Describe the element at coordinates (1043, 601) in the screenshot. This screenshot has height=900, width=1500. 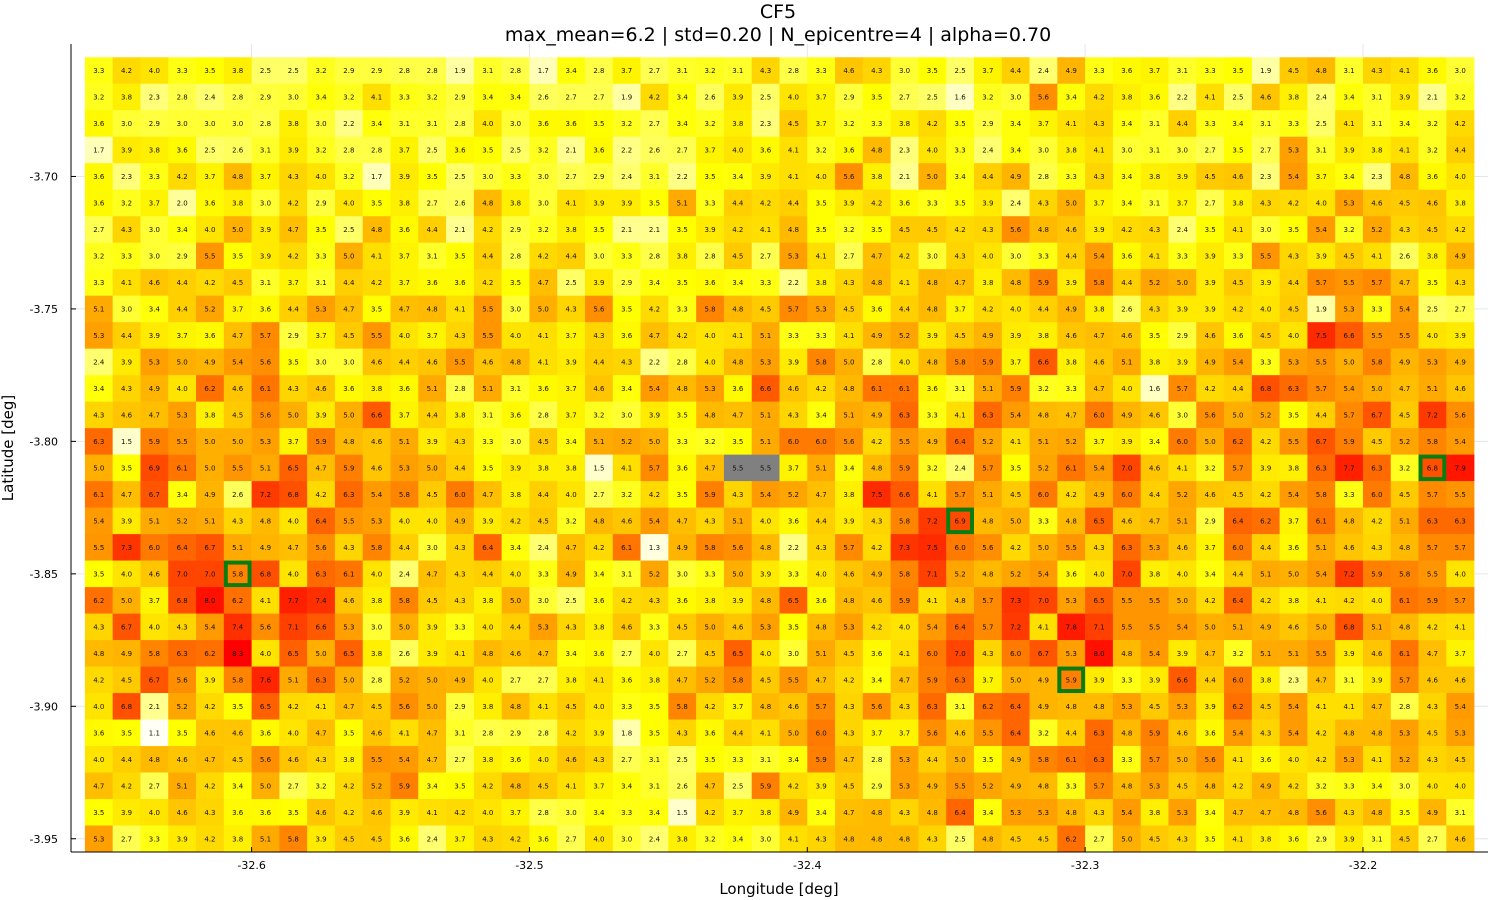
I see `cell-value-label: 7.0` at that location.